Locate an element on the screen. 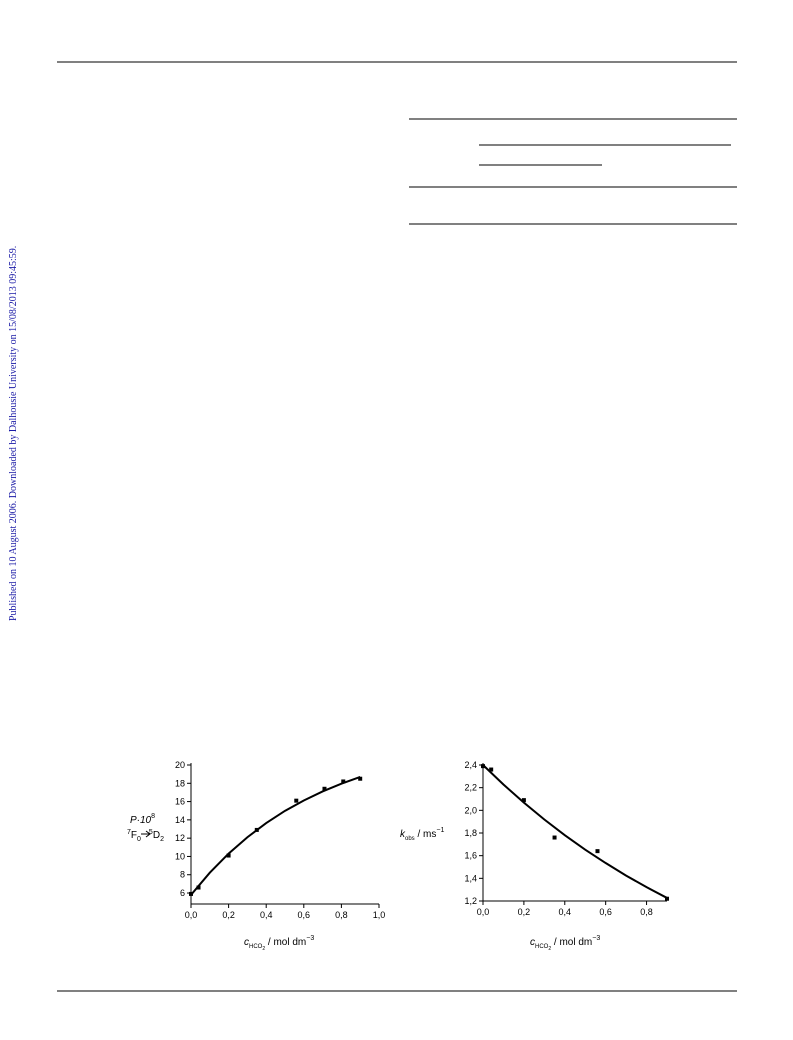 The width and height of the screenshot is (793, 1040). y-tick-label: 16 is located at coordinates (180, 802).